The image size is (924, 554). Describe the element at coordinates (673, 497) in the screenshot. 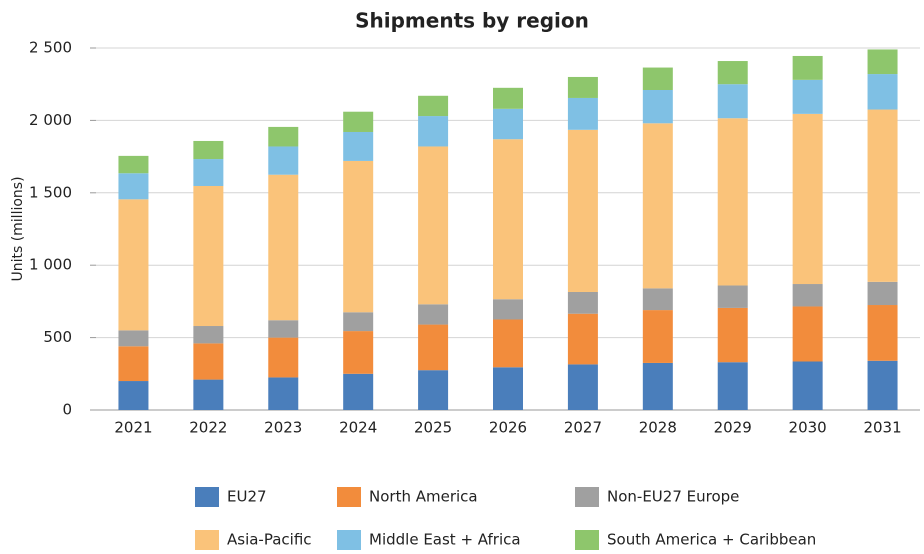

I see `legend-label: Non-EU27 Europe` at that location.